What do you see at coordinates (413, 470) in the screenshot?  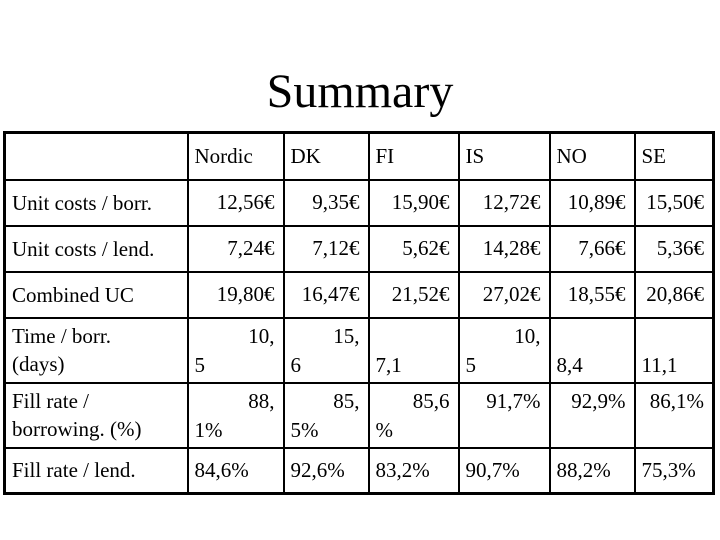 I see `cell-fi: 83,2%` at bounding box center [413, 470].